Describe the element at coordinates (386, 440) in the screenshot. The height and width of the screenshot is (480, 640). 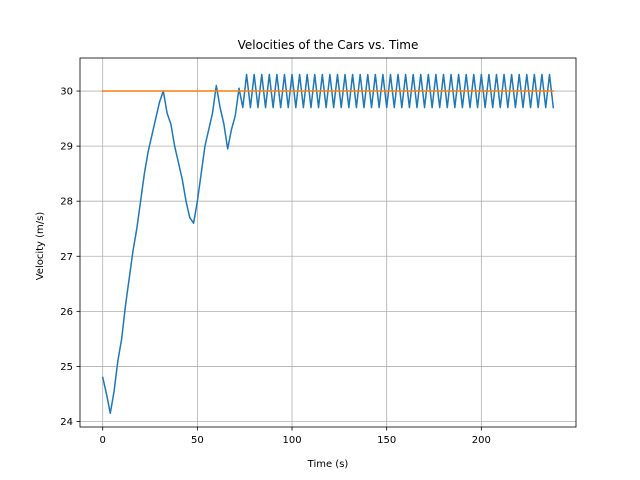
I see `x-tick-label: 150` at that location.